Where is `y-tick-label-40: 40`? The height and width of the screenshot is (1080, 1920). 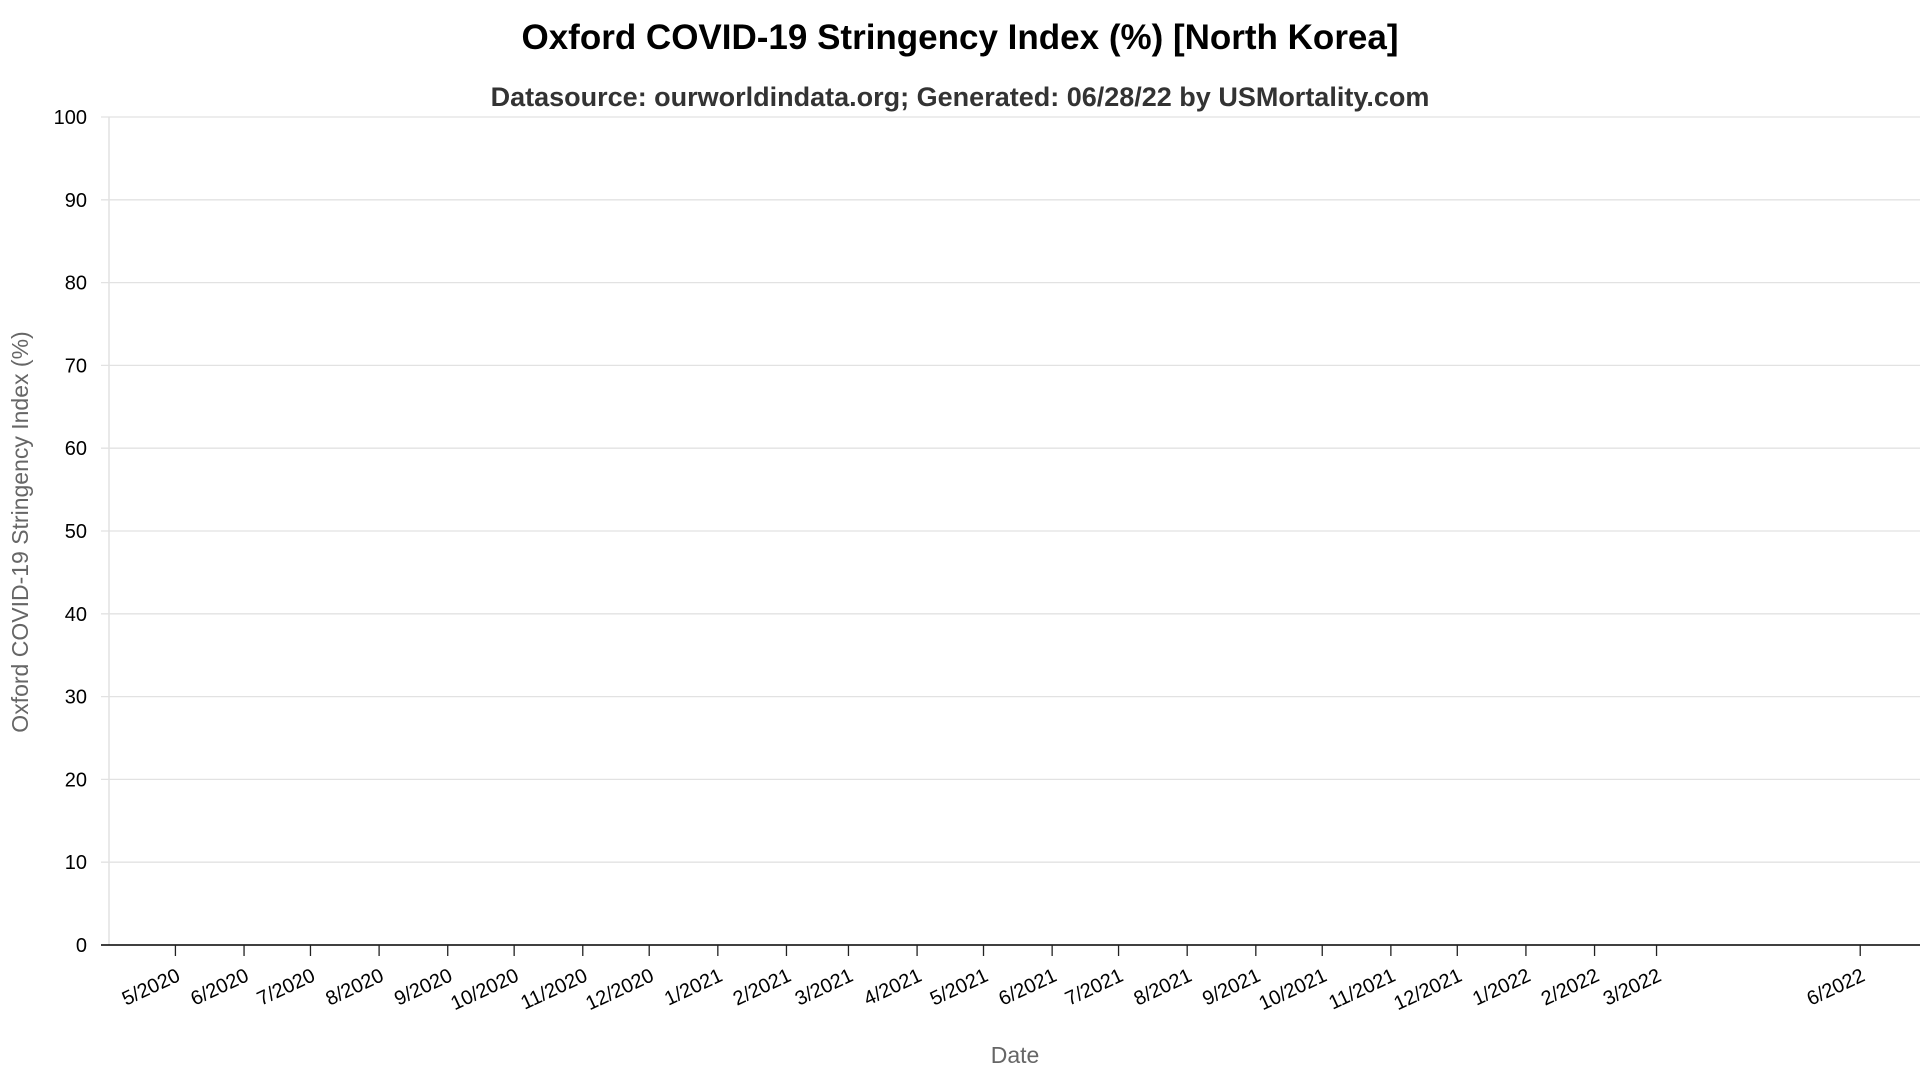
y-tick-label-40: 40 is located at coordinates (76, 615).